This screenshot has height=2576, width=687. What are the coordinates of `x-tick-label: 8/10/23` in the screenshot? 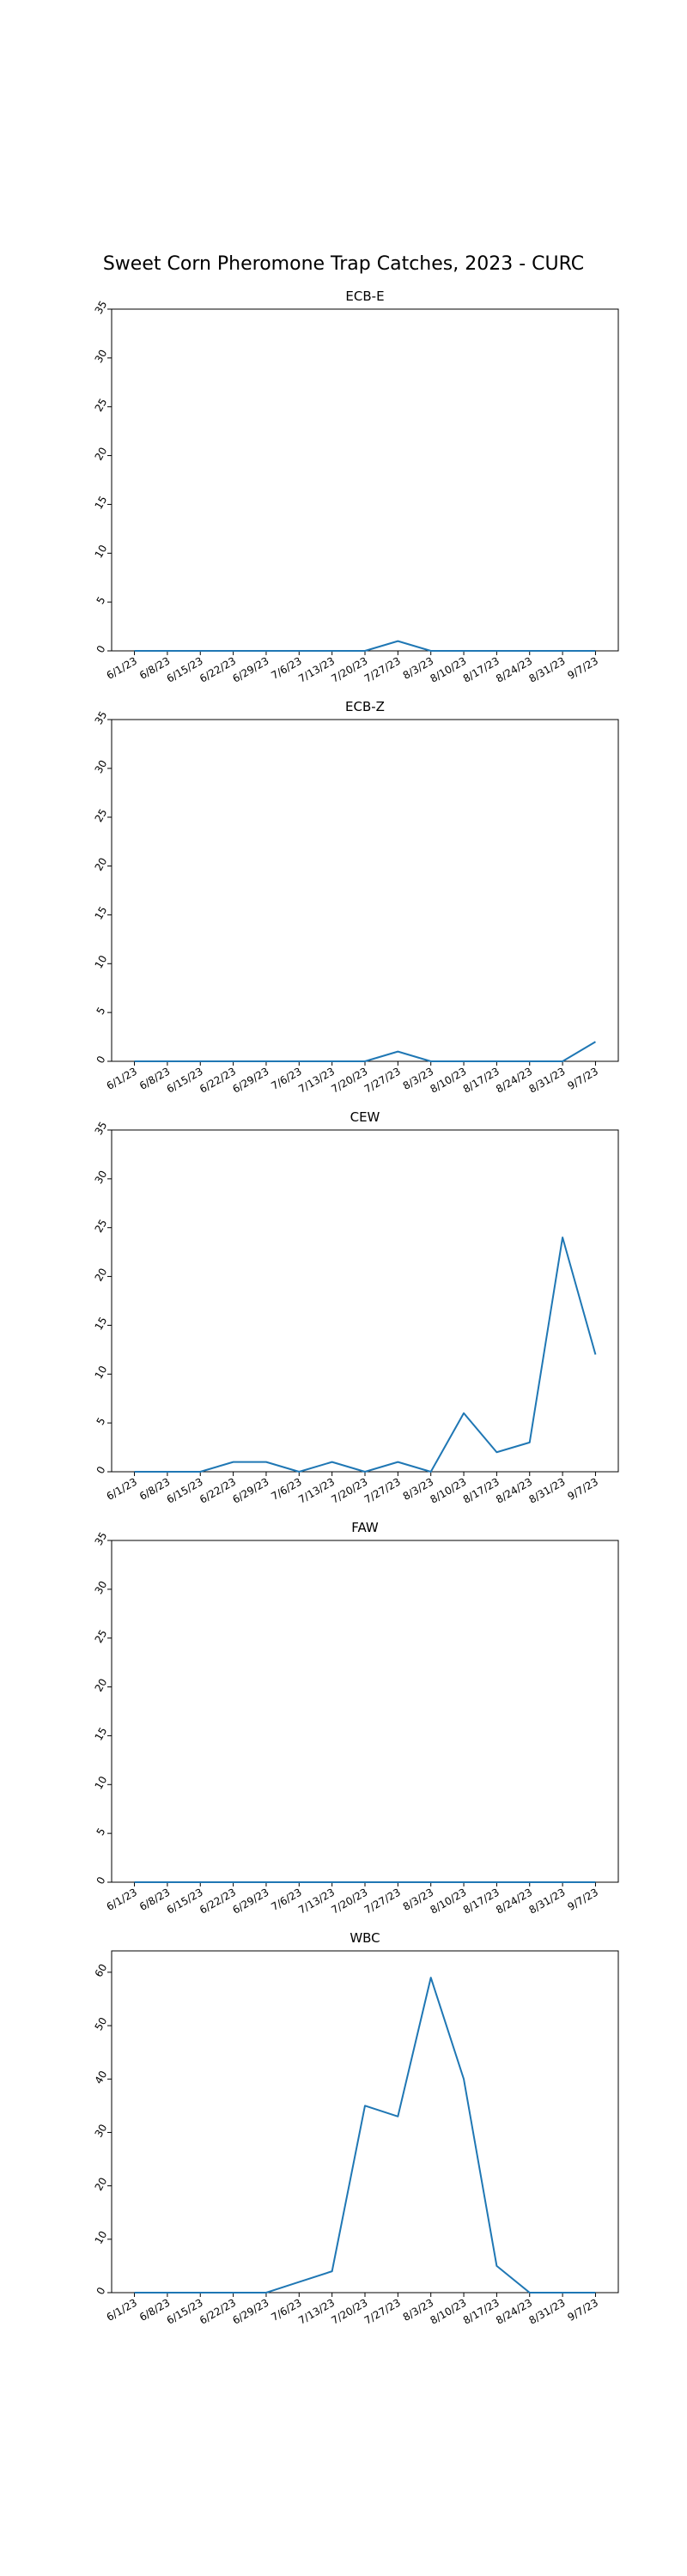 It's located at (448, 1080).